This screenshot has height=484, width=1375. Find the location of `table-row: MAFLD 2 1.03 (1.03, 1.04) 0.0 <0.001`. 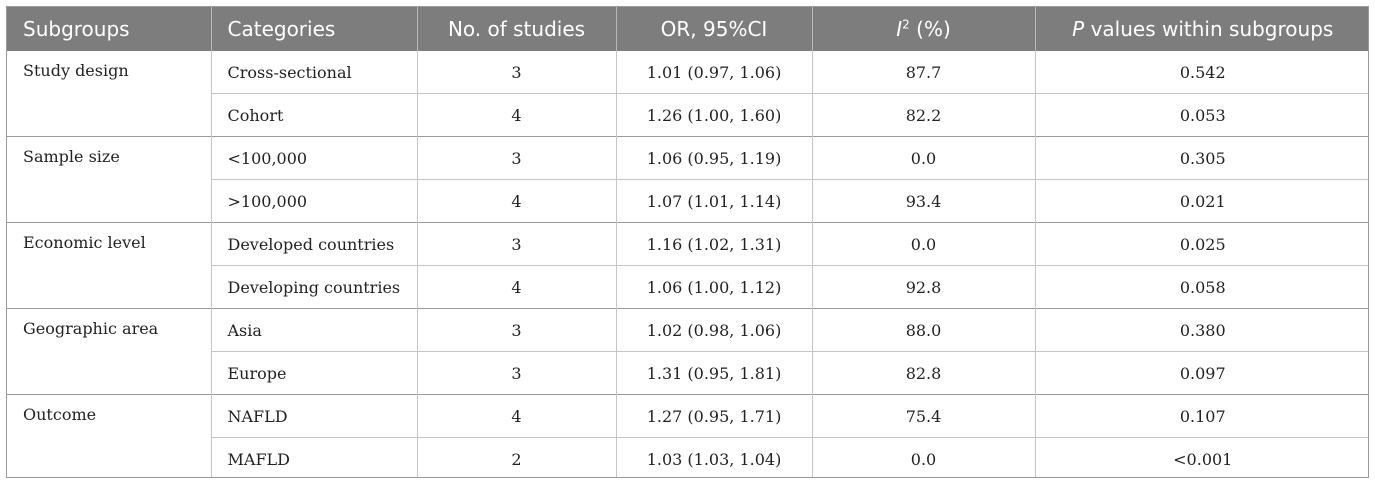

table-row: MAFLD 2 1.03 (1.03, 1.04) 0.0 <0.001 is located at coordinates (687, 457).